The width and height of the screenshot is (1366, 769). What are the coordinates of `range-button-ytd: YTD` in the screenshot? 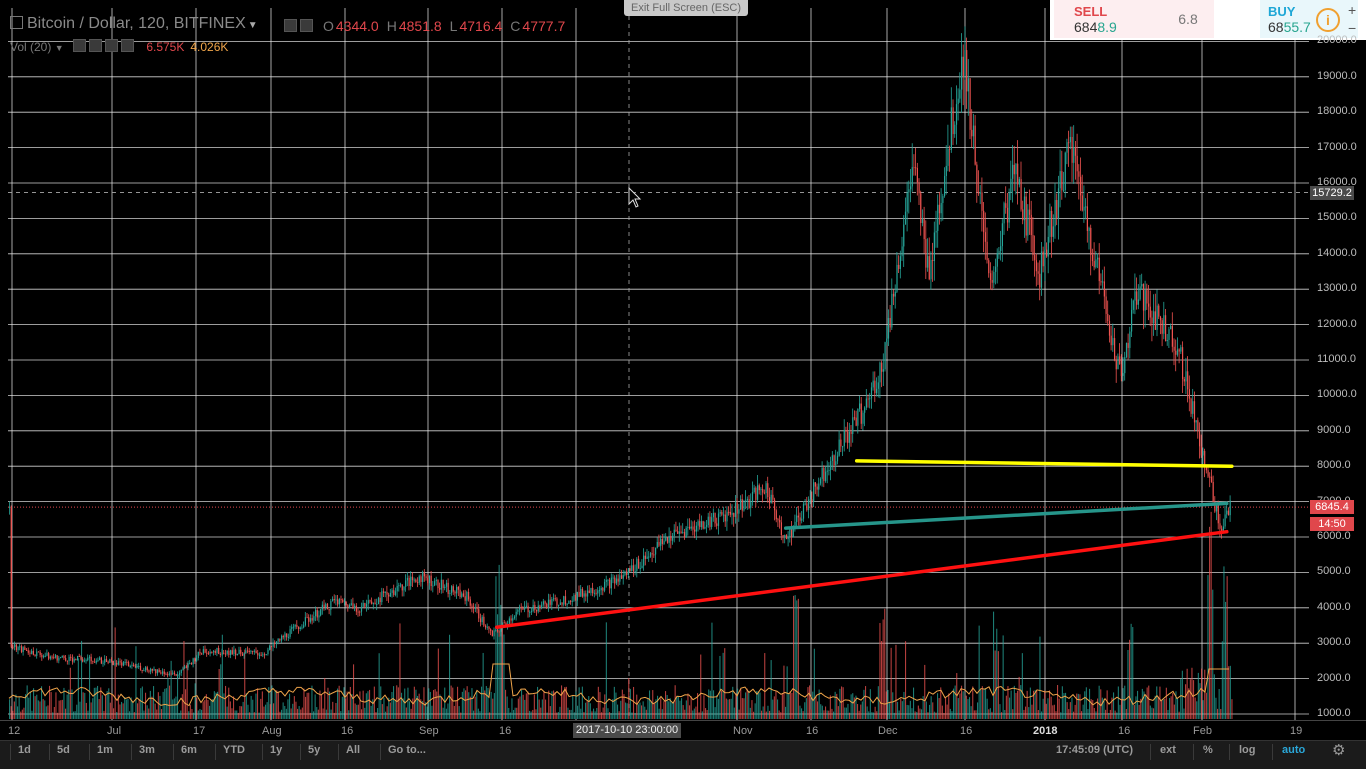 It's located at (234, 750).